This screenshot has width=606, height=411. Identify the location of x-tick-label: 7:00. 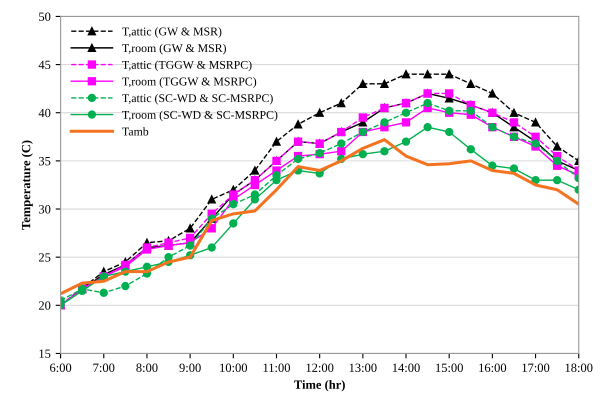
(103, 368).